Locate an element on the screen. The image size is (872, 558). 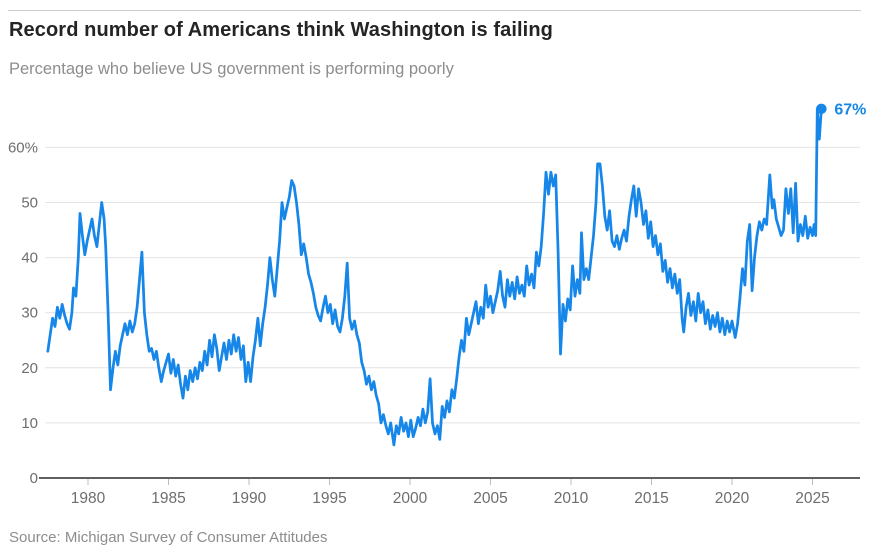
x-axis-label: 2000 is located at coordinates (410, 498).